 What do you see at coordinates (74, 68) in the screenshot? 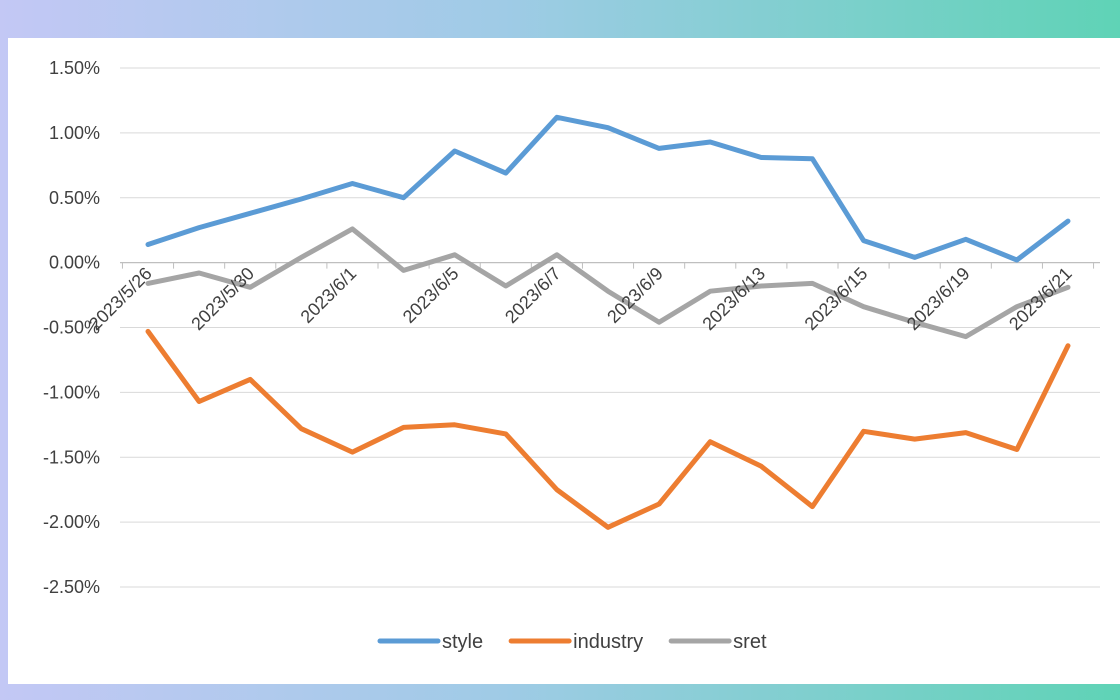
I see `y-tick-label: 1.50%` at bounding box center [74, 68].